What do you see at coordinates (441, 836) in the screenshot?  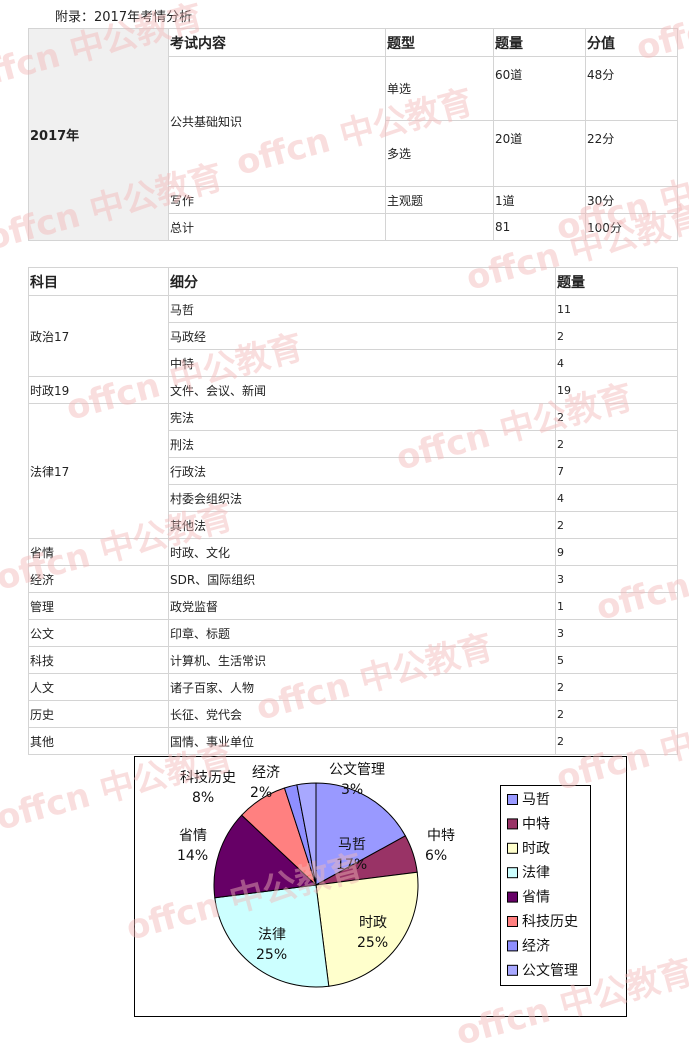 I see `slice-label: 中特` at bounding box center [441, 836].